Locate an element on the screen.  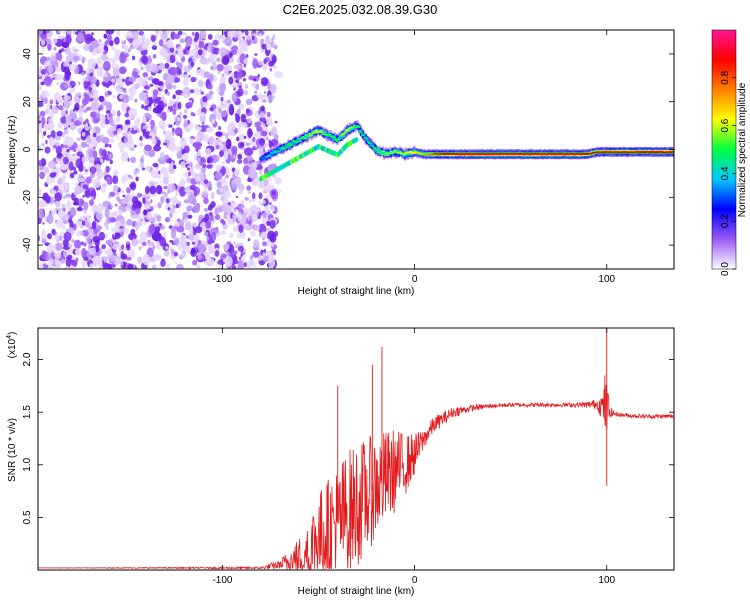
bottom-x-axis-label: Height of straight line (km) is located at coordinates (356, 591).